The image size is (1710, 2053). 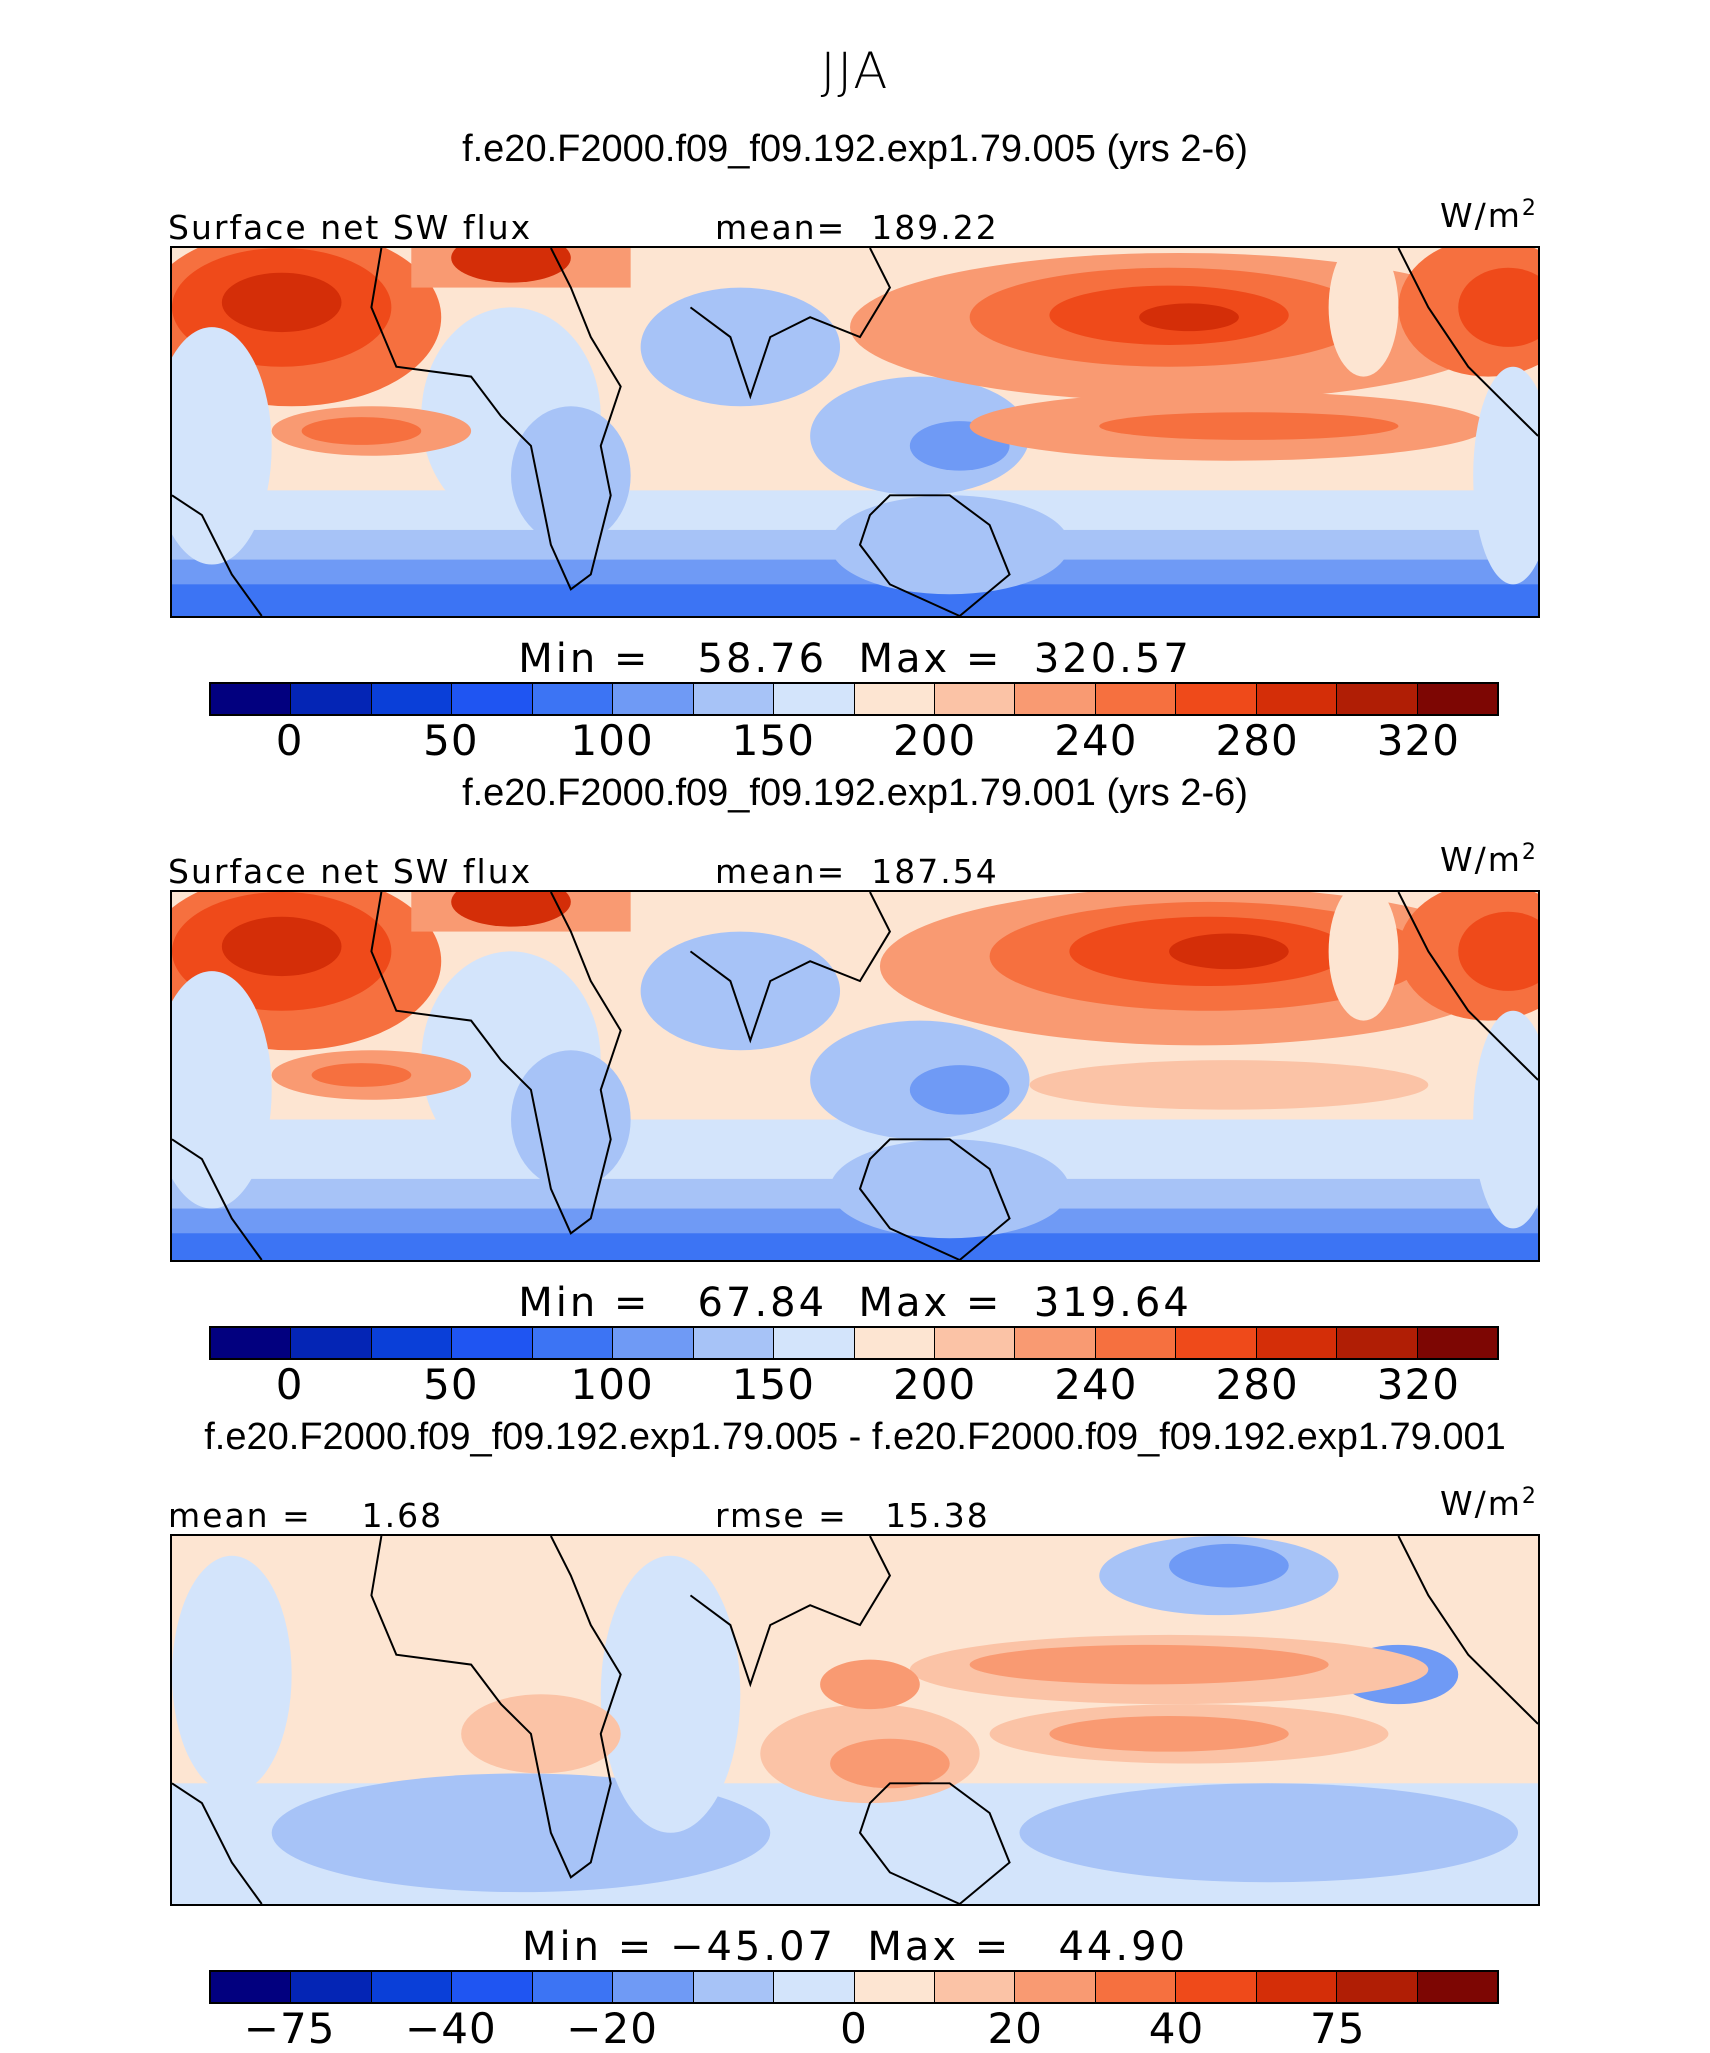 I want to click on panel3-units: W/m2, so click(x=1489, y=1503).